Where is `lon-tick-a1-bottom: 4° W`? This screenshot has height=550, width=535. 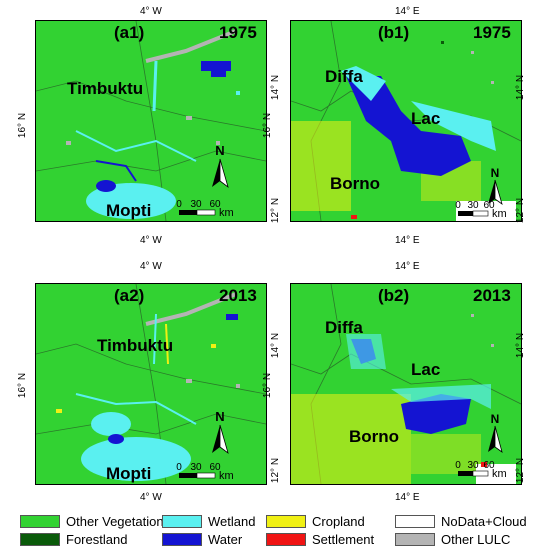 lon-tick-a1-bottom: 4° W is located at coordinates (151, 240).